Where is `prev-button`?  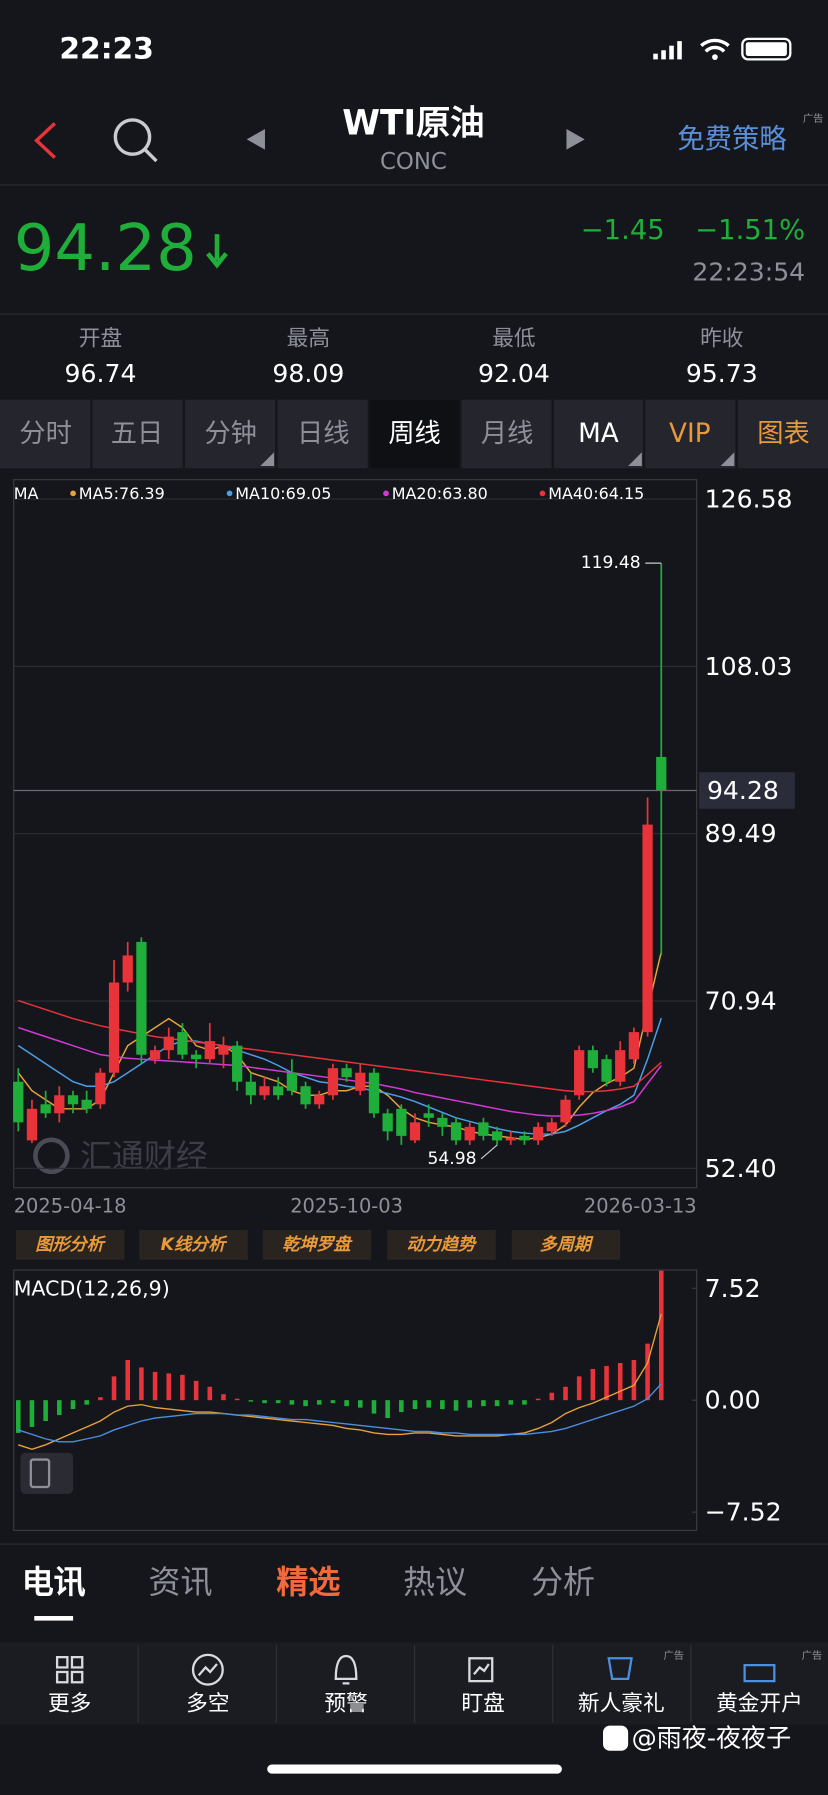 prev-button is located at coordinates (255, 139).